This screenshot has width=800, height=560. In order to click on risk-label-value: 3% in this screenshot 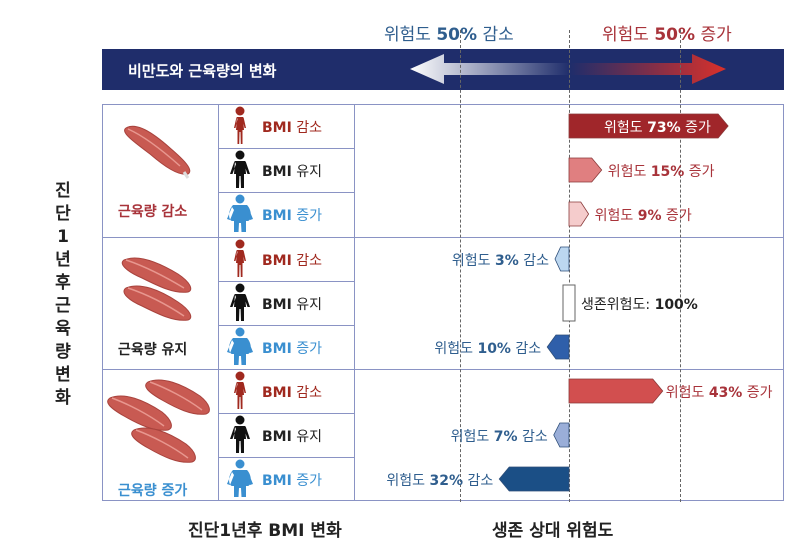, I will do `click(507, 261)`.